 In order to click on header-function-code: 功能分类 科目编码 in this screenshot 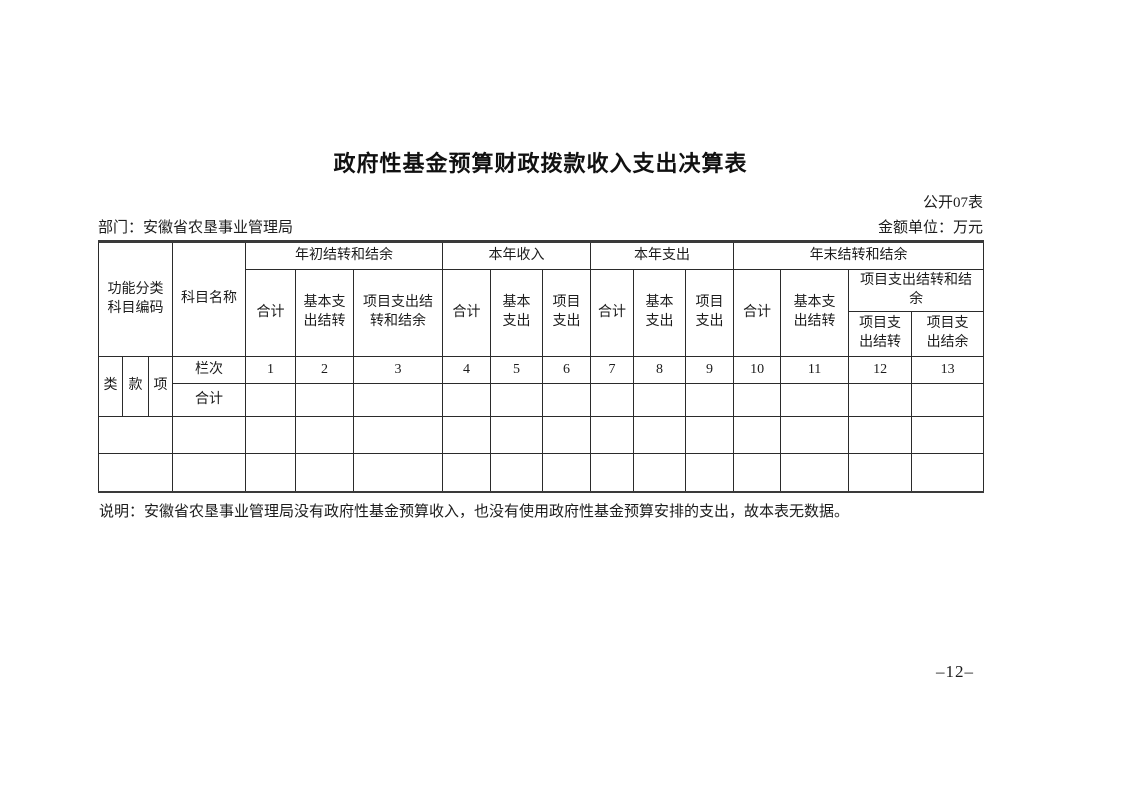, I will do `click(135, 299)`.